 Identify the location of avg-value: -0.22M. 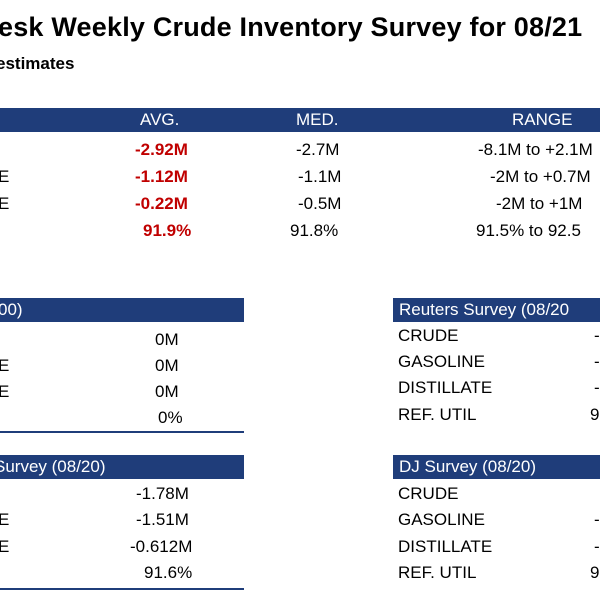
(161, 203).